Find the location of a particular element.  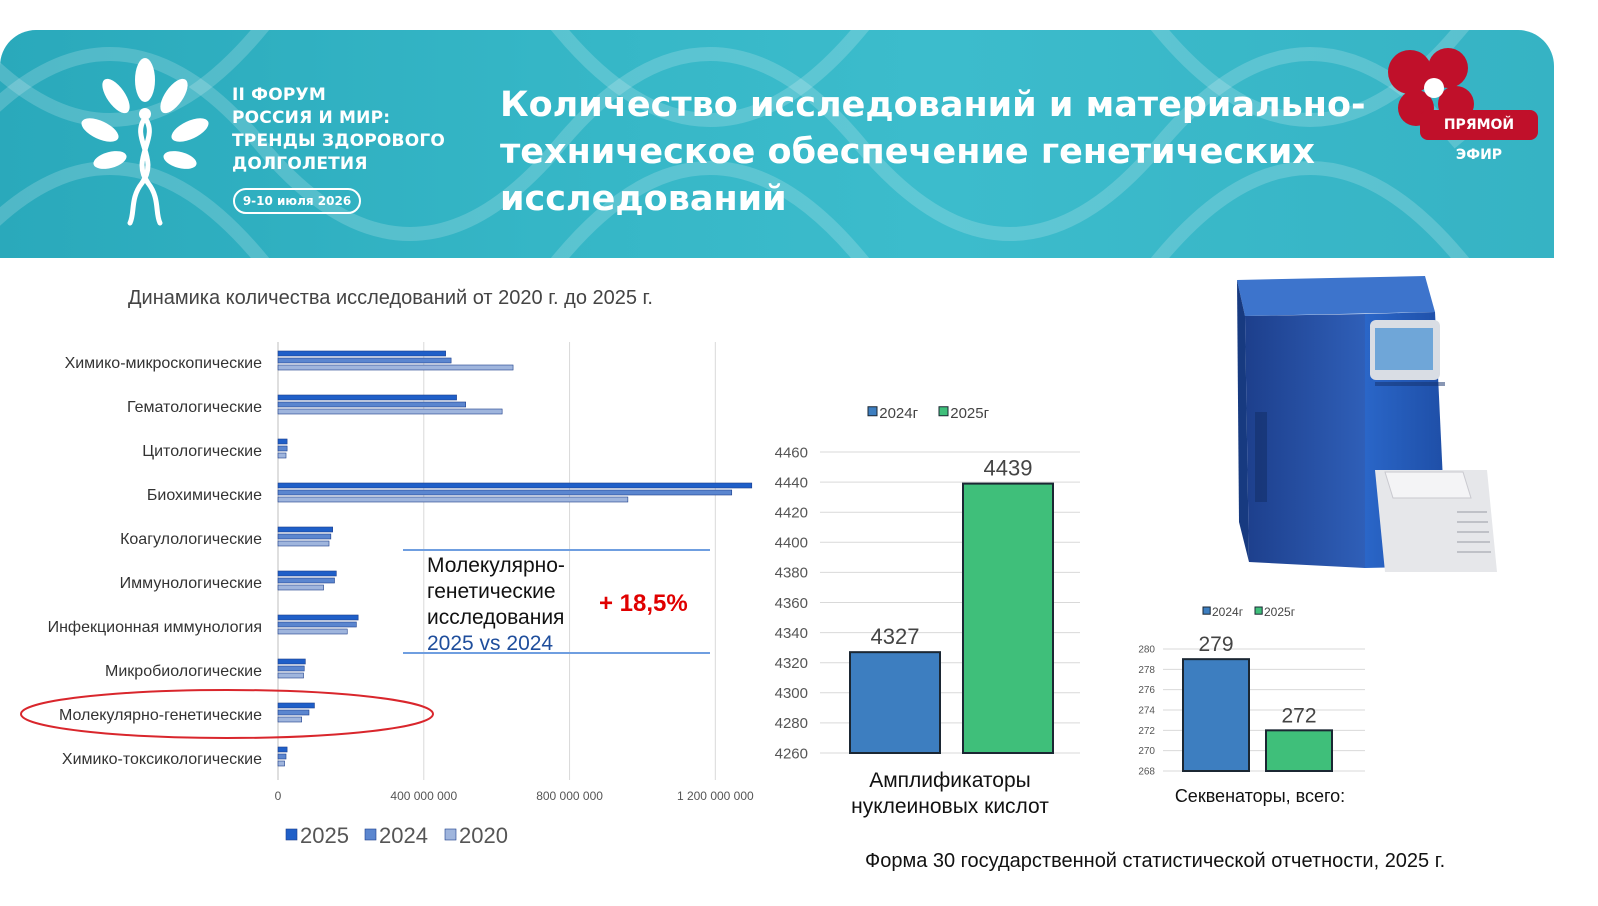

bar-2024-инфекционная-иммунология is located at coordinates (317, 624).